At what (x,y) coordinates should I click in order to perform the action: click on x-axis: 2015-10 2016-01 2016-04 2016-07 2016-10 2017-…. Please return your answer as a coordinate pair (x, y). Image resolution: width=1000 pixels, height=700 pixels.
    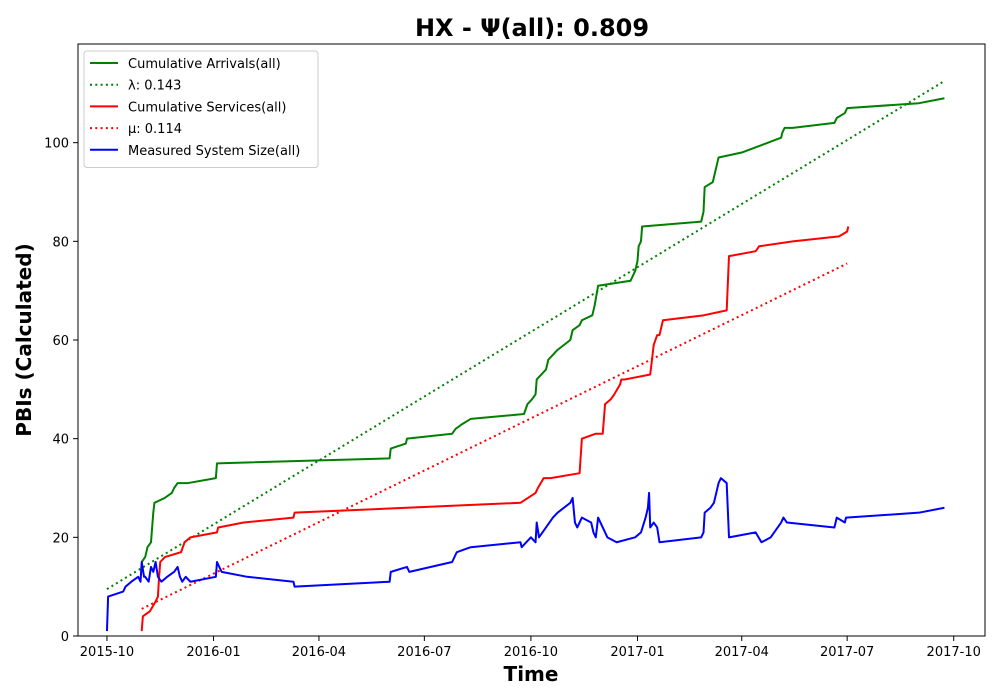
    Looking at the image, I should click on (530, 648).